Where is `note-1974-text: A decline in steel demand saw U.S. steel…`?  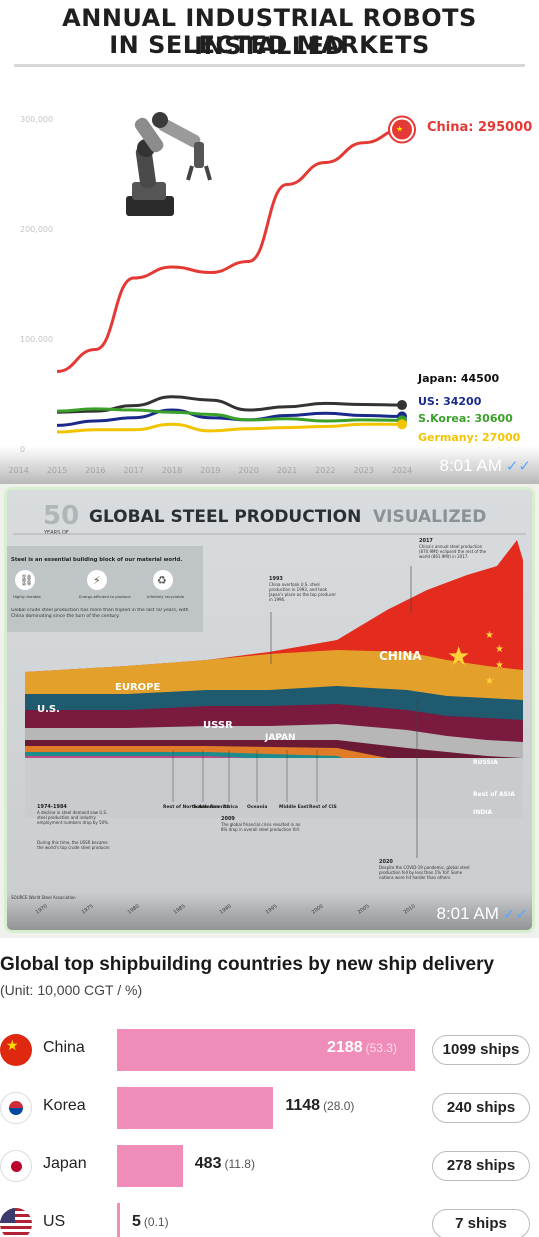 note-1974-text: A decline in steel demand saw U.S. steel… is located at coordinates (73, 817).